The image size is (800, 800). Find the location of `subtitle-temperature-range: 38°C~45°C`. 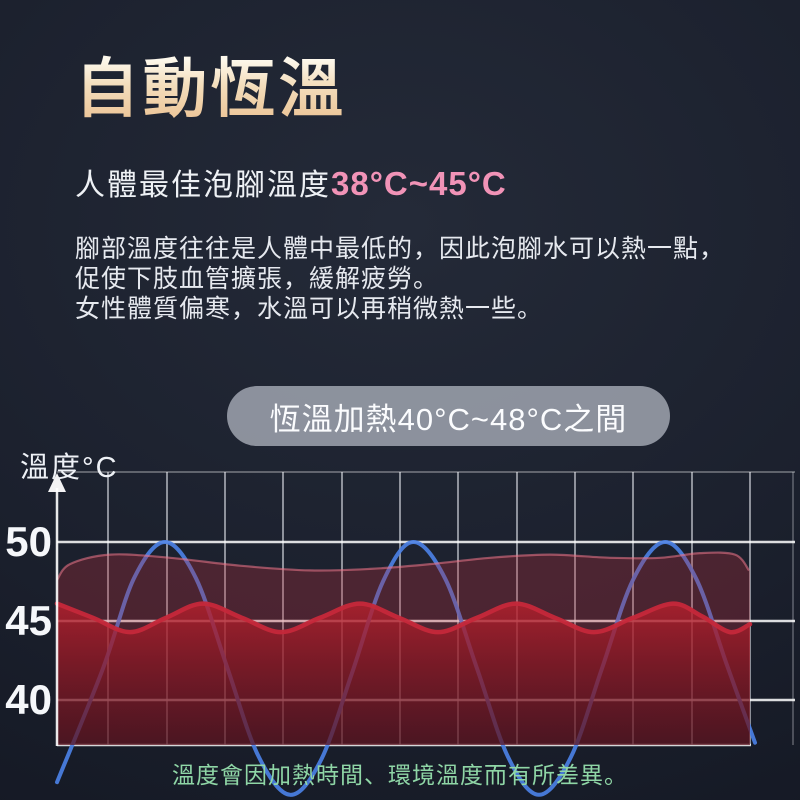

subtitle-temperature-range: 38°C~45°C is located at coordinates (419, 183).